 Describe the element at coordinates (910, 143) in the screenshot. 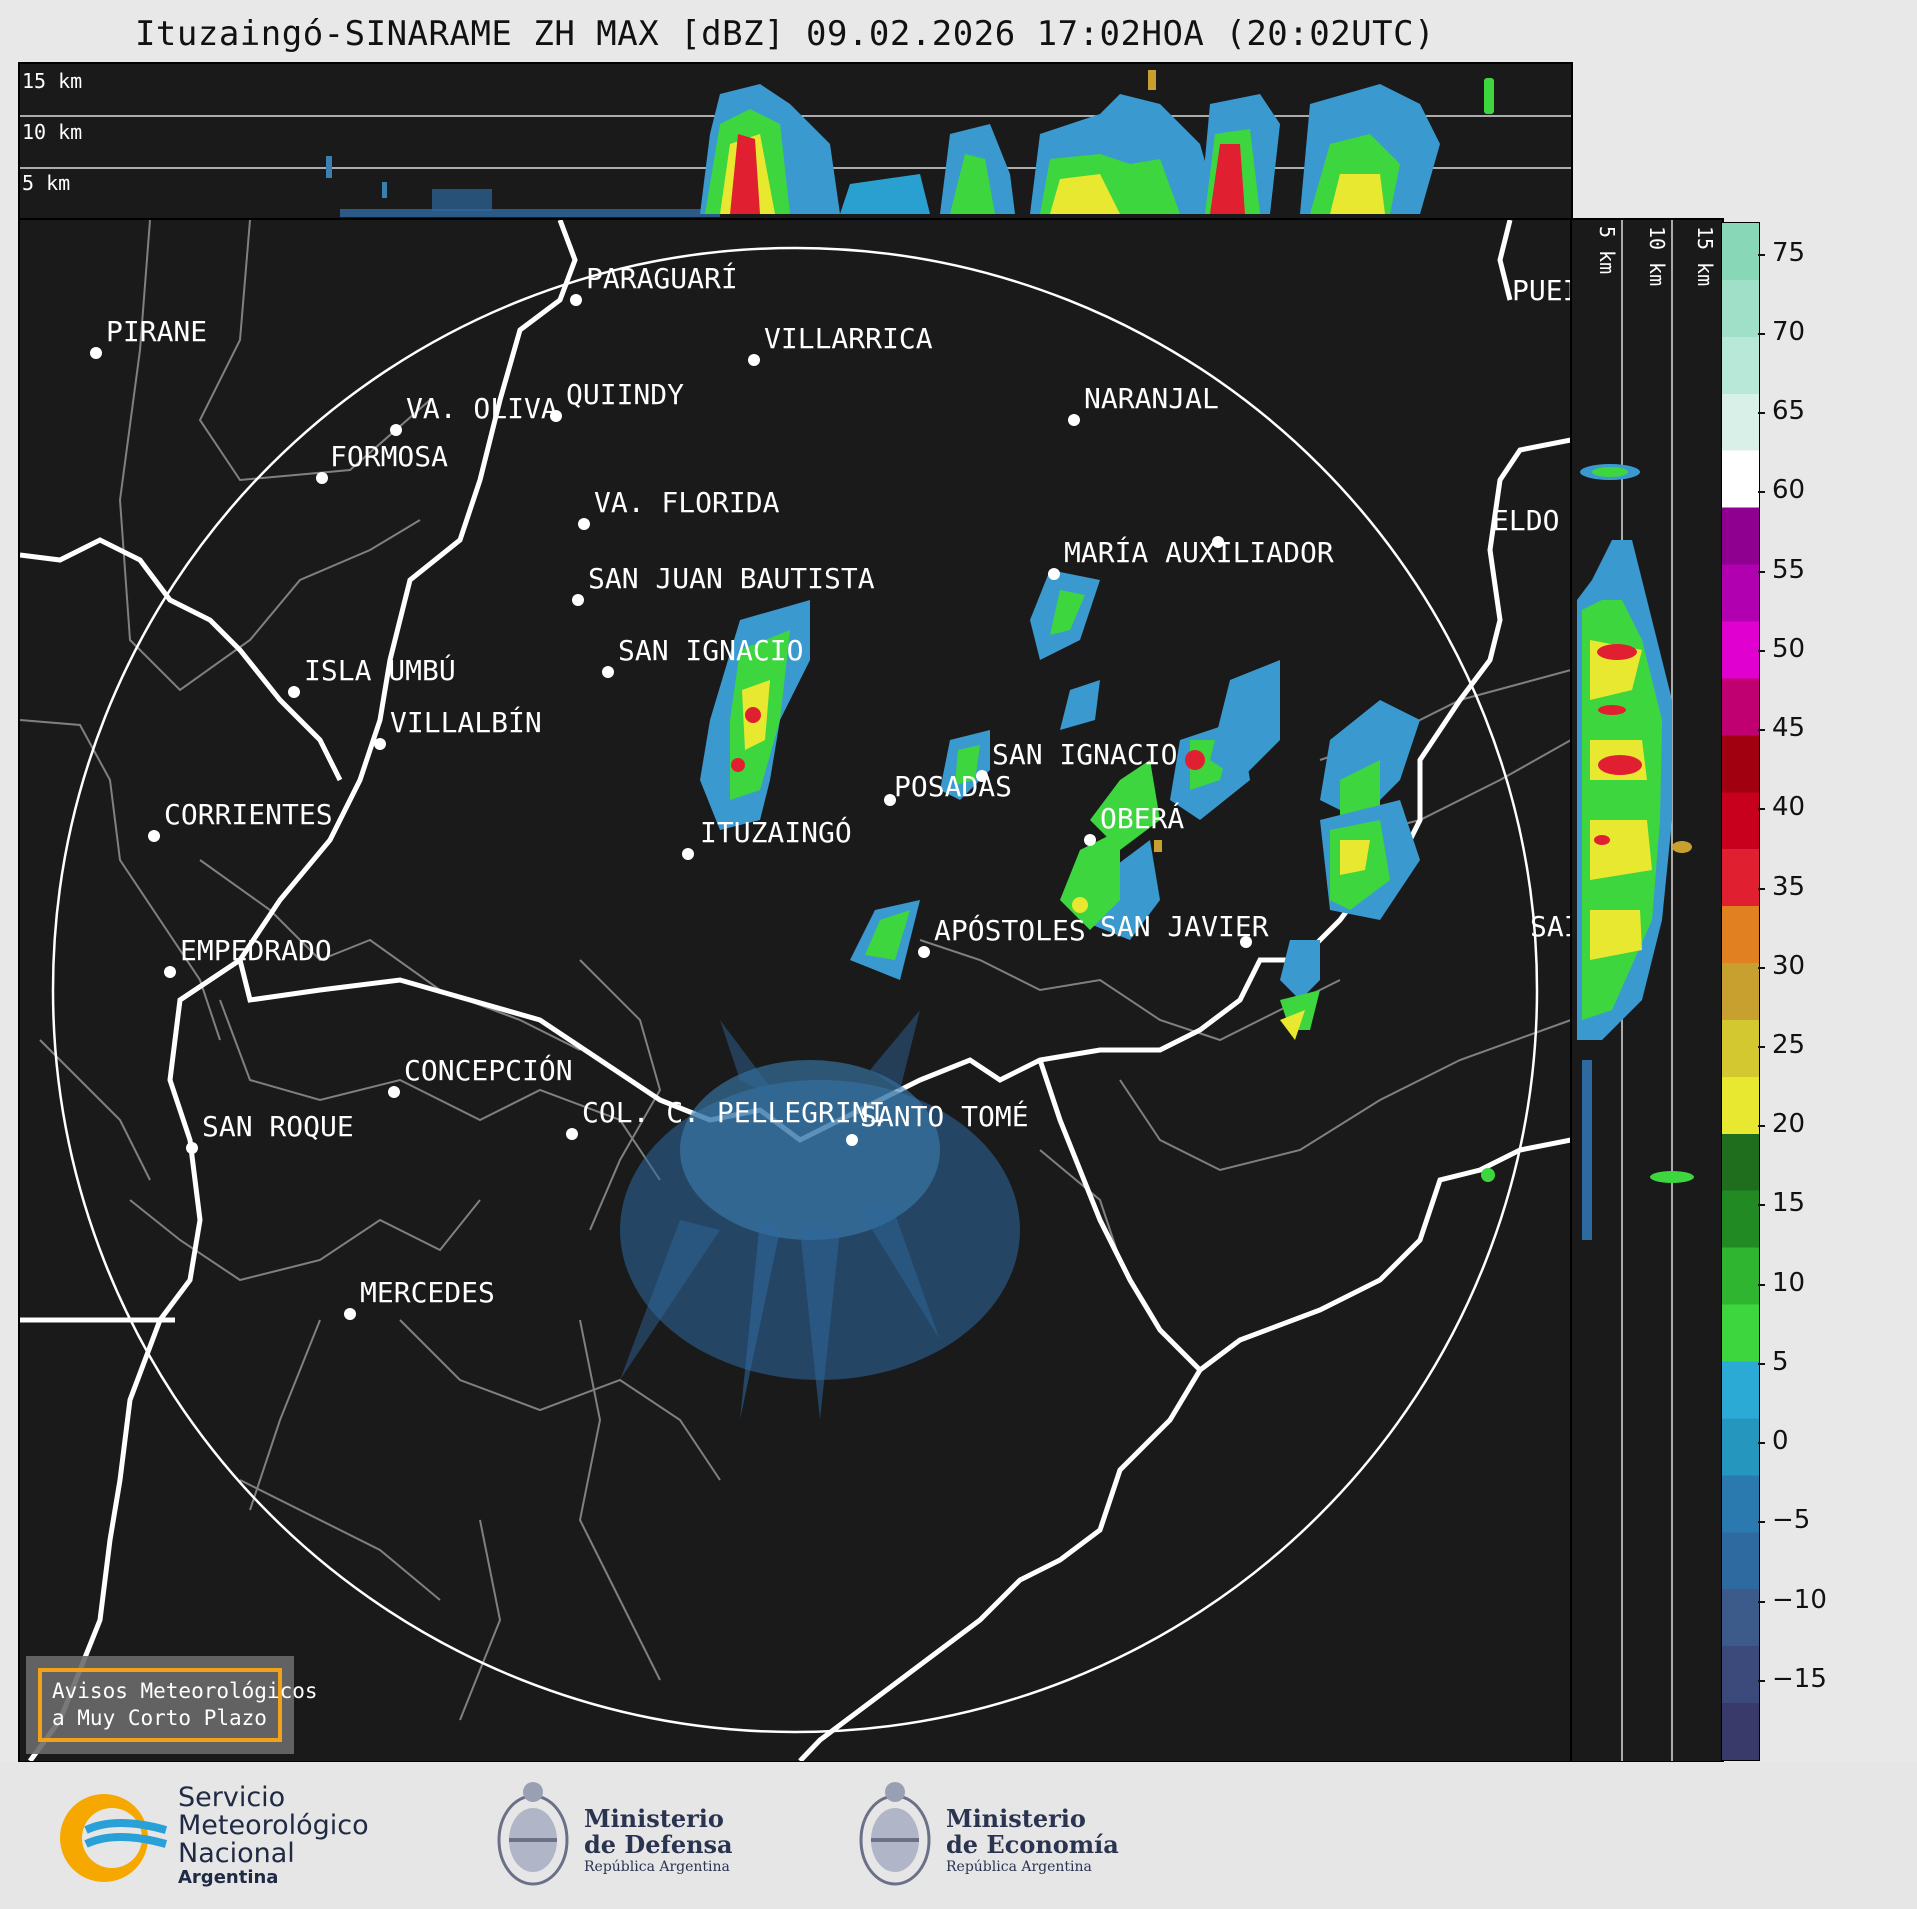

I see `top-echo-profile` at that location.